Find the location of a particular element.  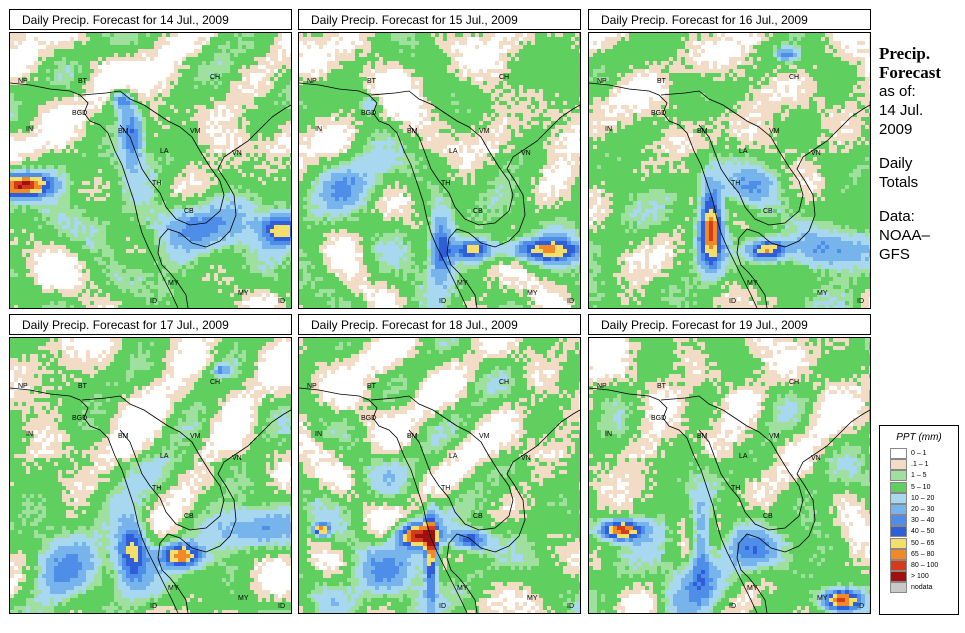

legend-item: .1 – 1 is located at coordinates (919, 465).